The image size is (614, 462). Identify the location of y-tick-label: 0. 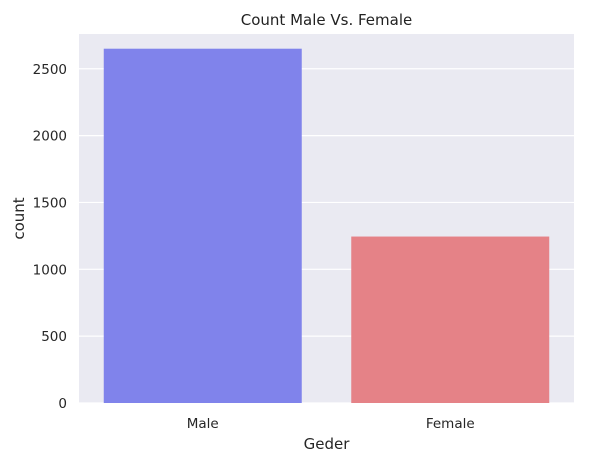
(62, 404).